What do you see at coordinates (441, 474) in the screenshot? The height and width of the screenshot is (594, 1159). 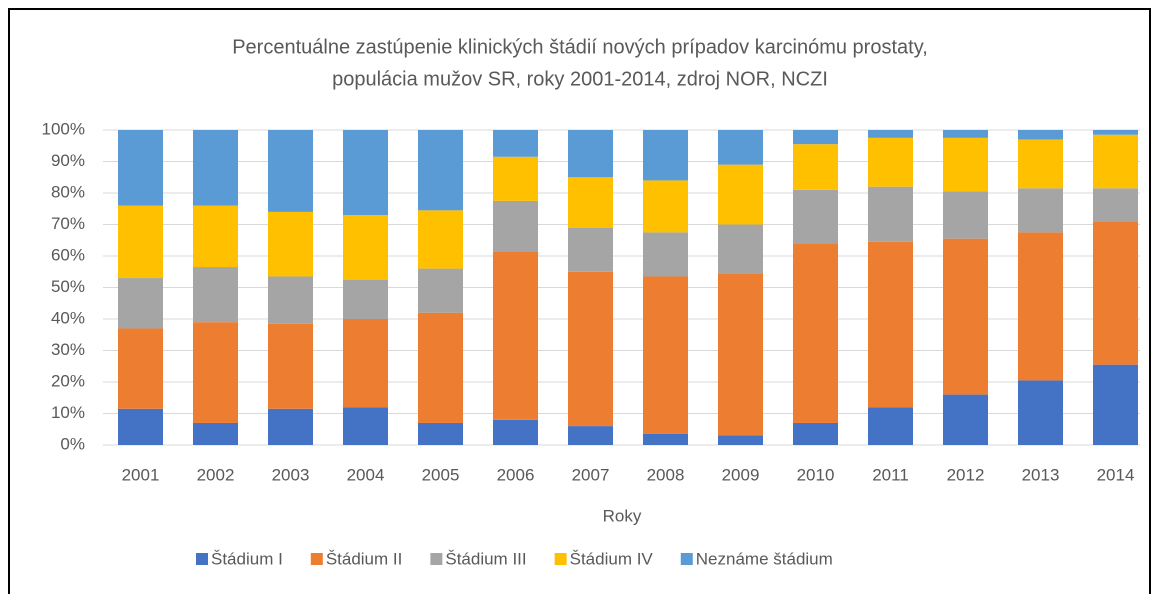 I see `x-tick-label: 2005` at bounding box center [441, 474].